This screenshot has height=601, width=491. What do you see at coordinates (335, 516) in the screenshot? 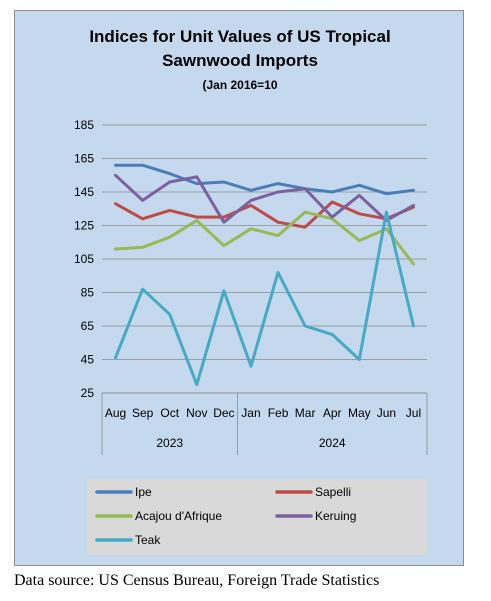
I see `legend-label-keruing: Keruing` at bounding box center [335, 516].